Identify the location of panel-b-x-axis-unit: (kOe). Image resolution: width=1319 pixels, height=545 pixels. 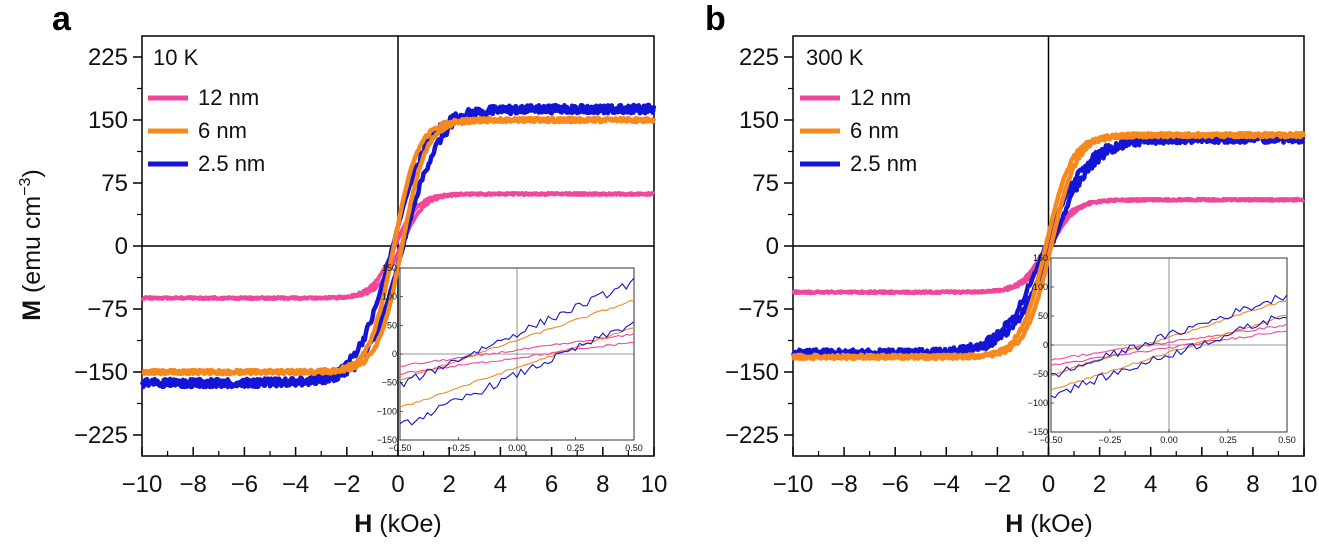
(1057, 524).